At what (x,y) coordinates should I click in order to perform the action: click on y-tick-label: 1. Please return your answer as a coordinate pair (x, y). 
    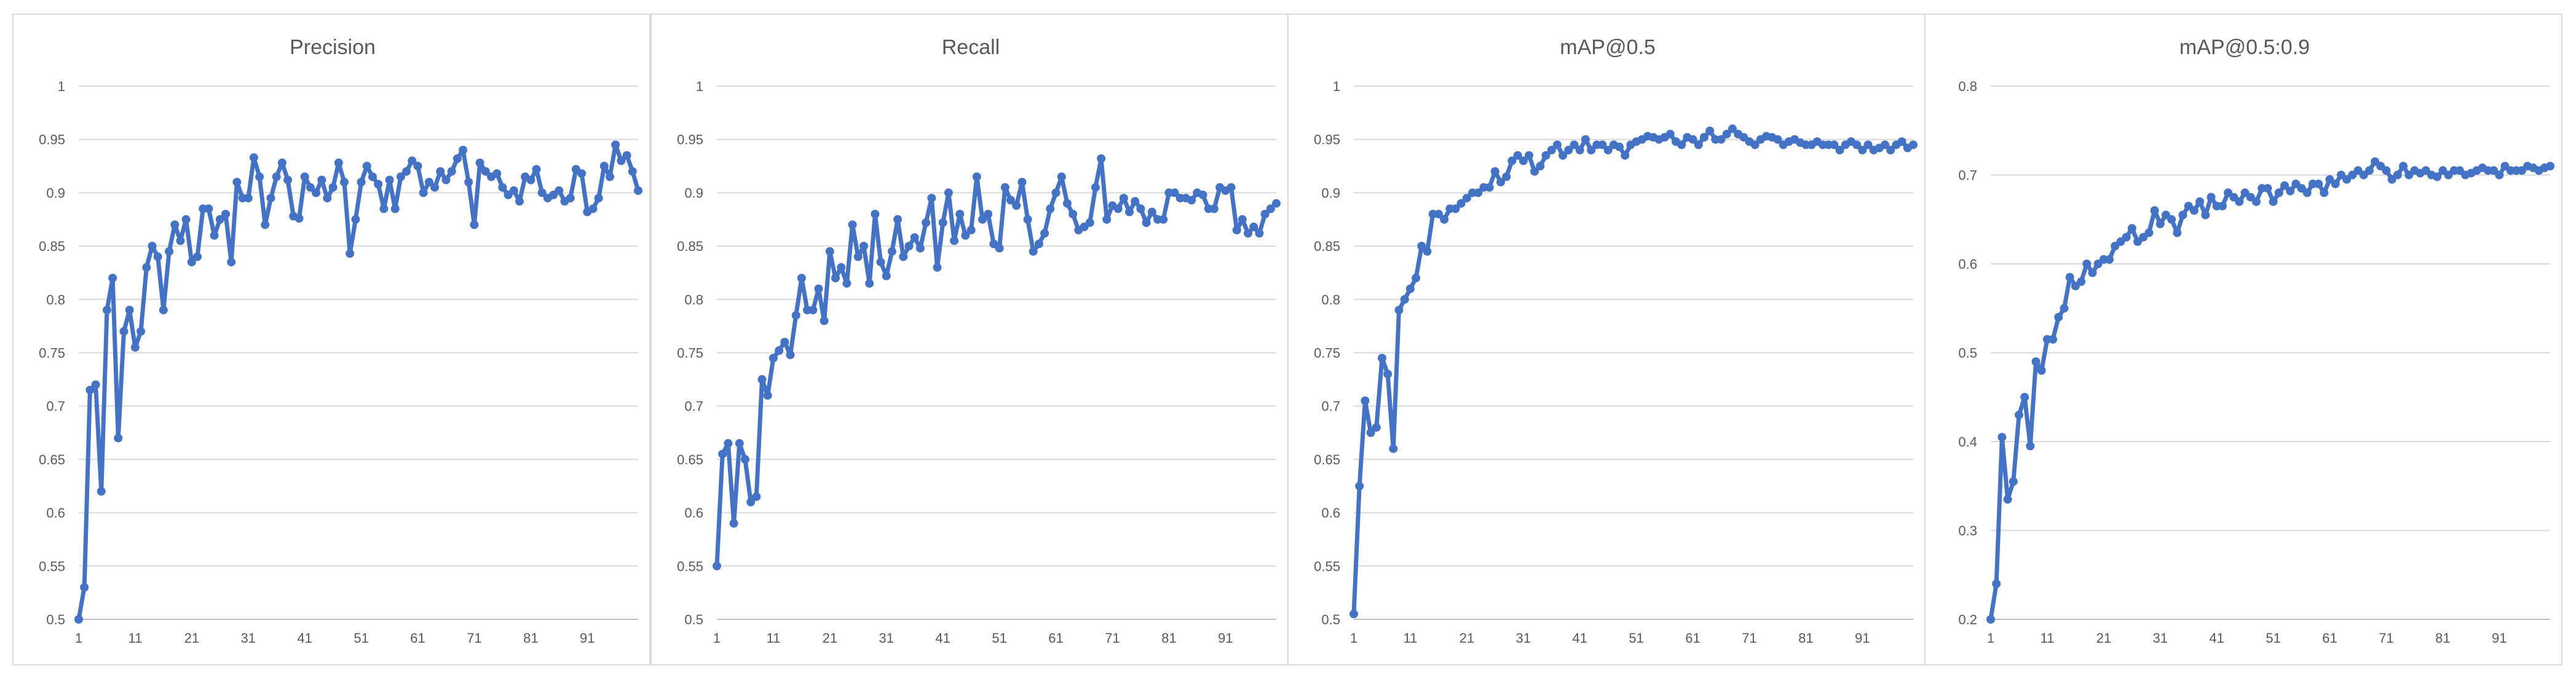
    Looking at the image, I should click on (1336, 87).